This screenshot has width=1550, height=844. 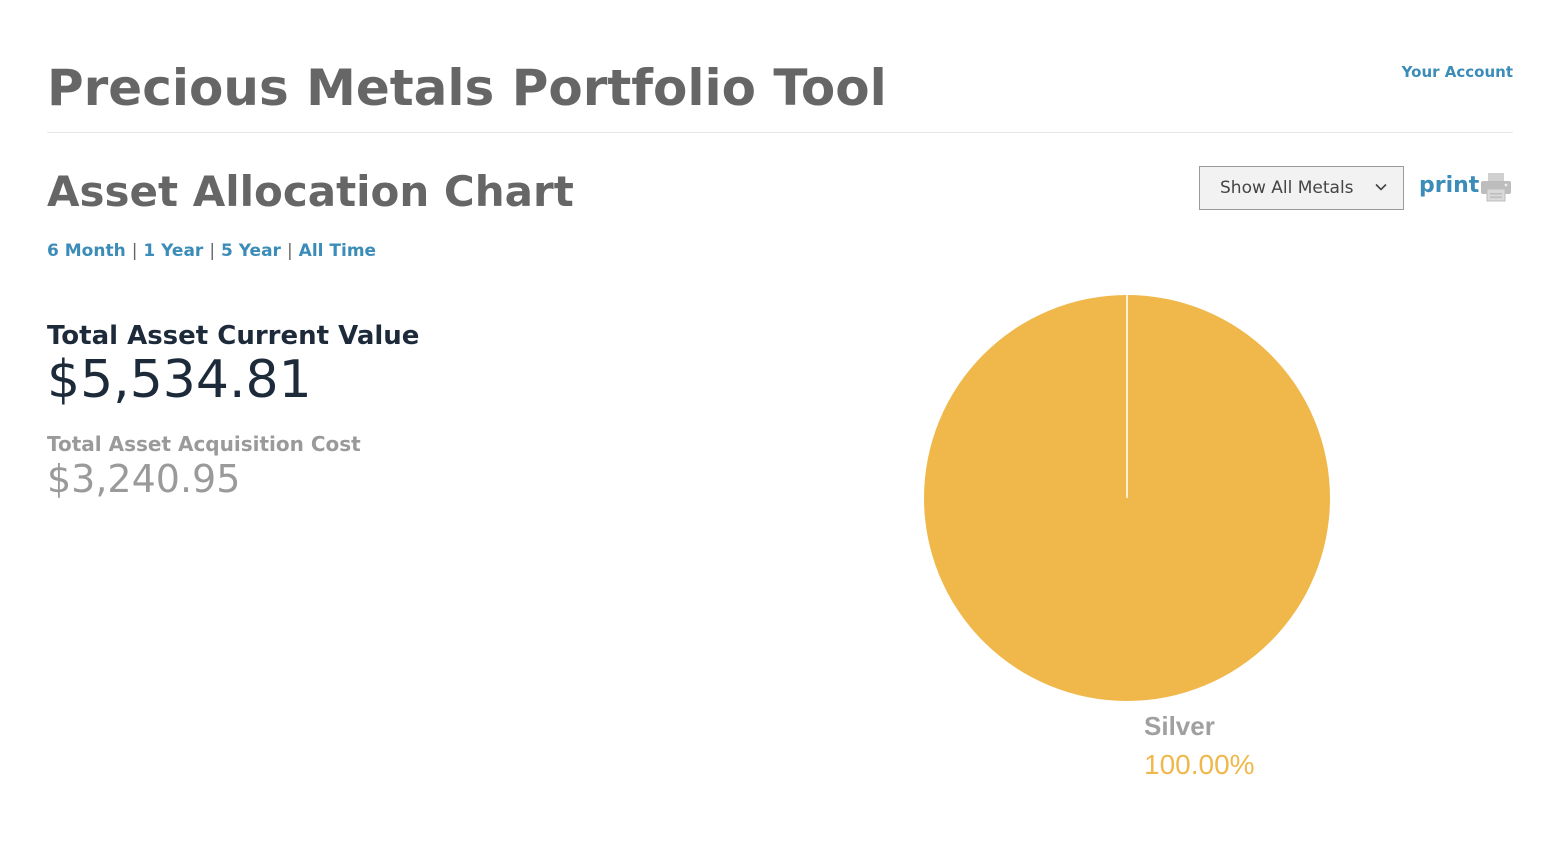 I want to click on slice-percent-silver: 100.00%, so click(x=1199, y=764).